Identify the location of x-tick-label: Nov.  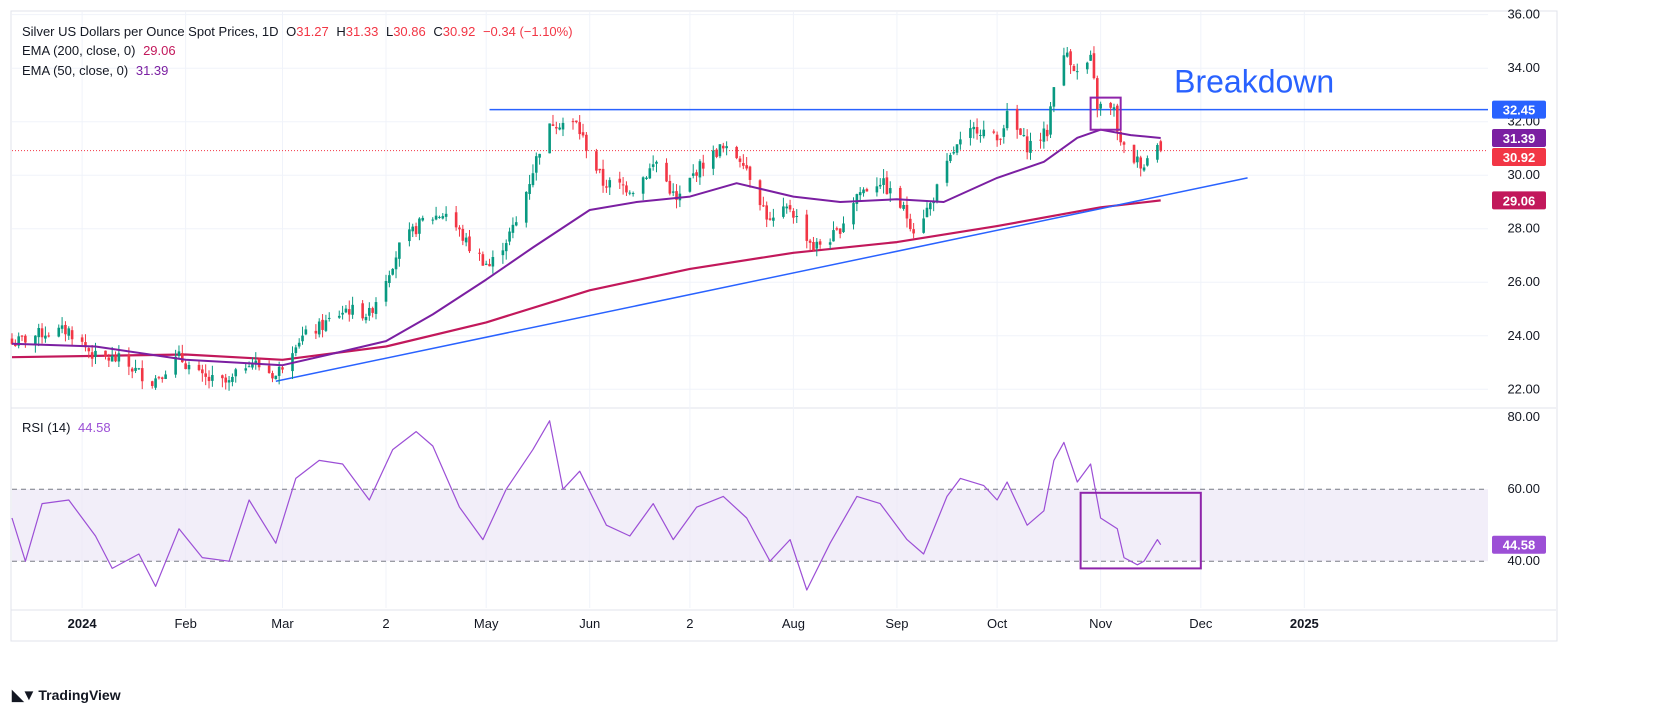
(1101, 623).